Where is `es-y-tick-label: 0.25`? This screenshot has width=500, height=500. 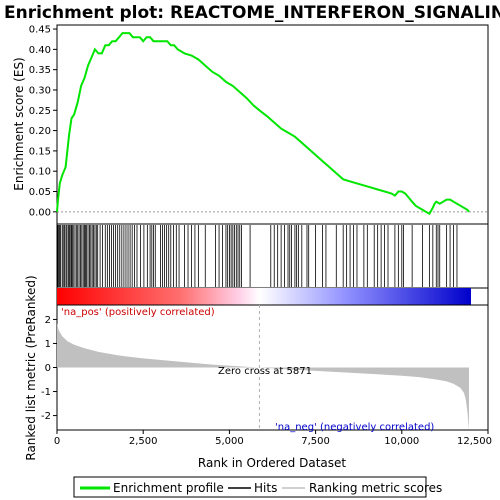 es-y-tick-label: 0.25 is located at coordinates (40, 111).